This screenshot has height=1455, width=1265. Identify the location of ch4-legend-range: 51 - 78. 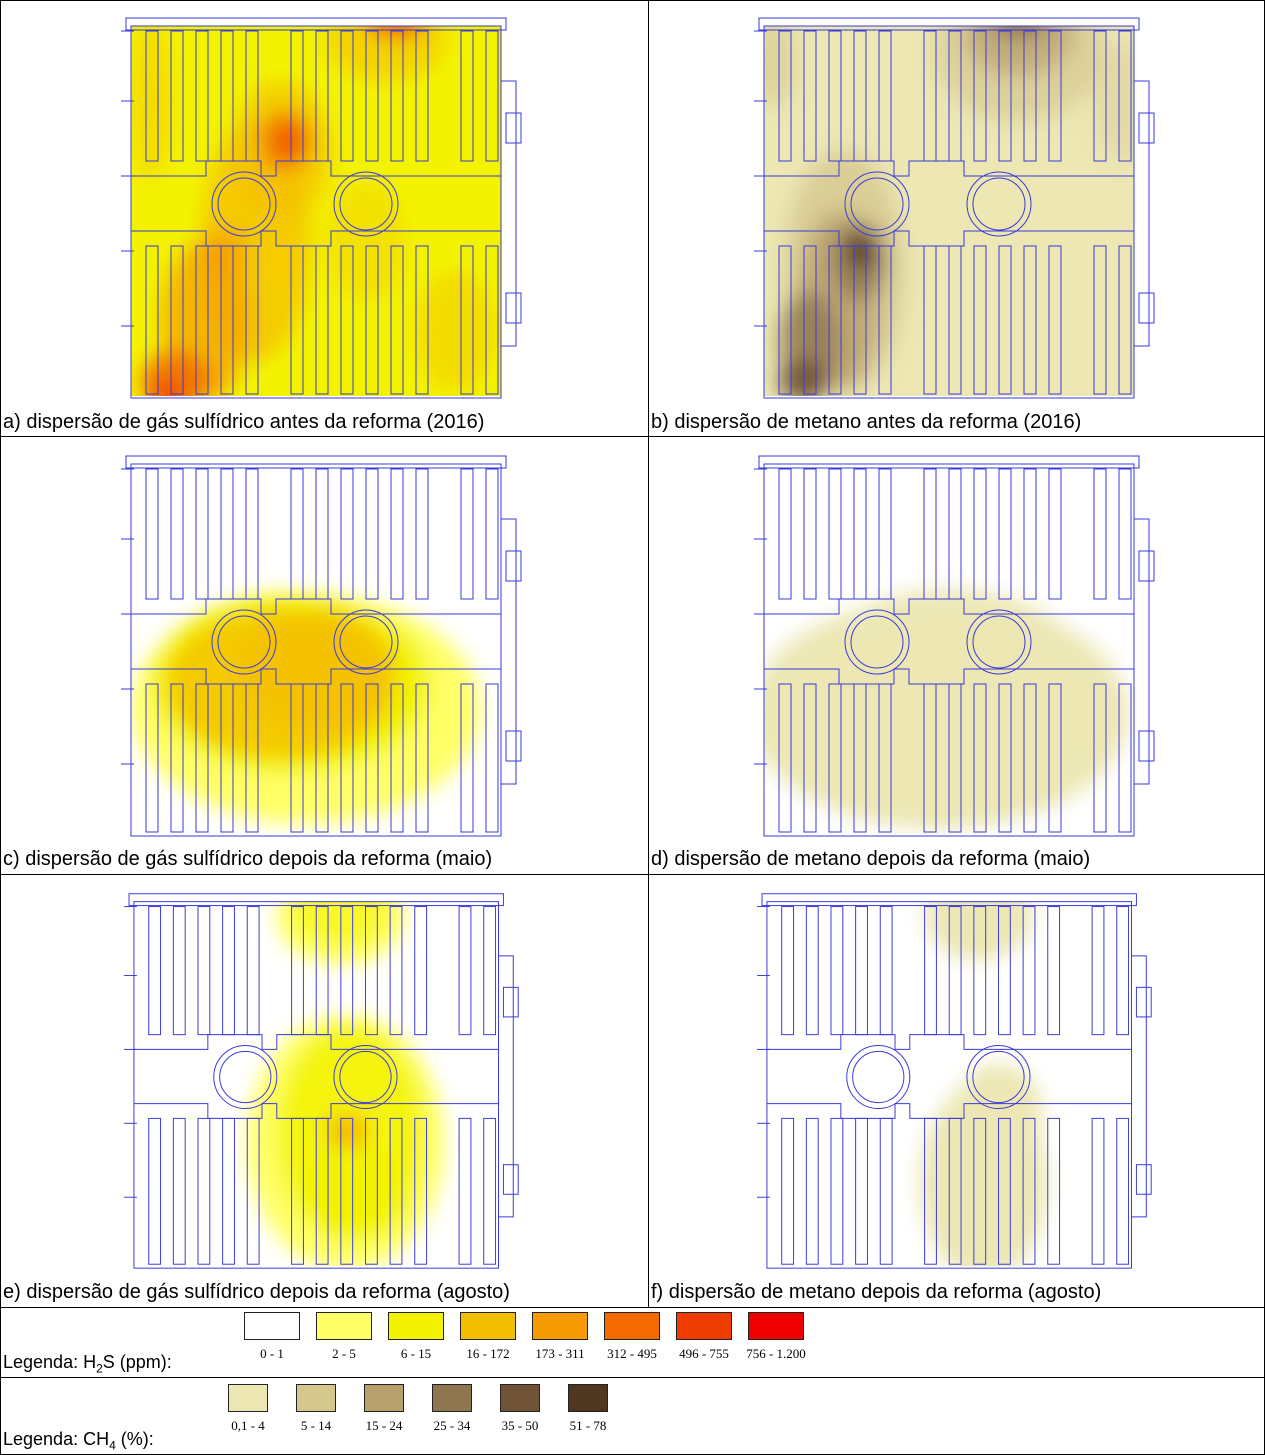
(588, 1425).